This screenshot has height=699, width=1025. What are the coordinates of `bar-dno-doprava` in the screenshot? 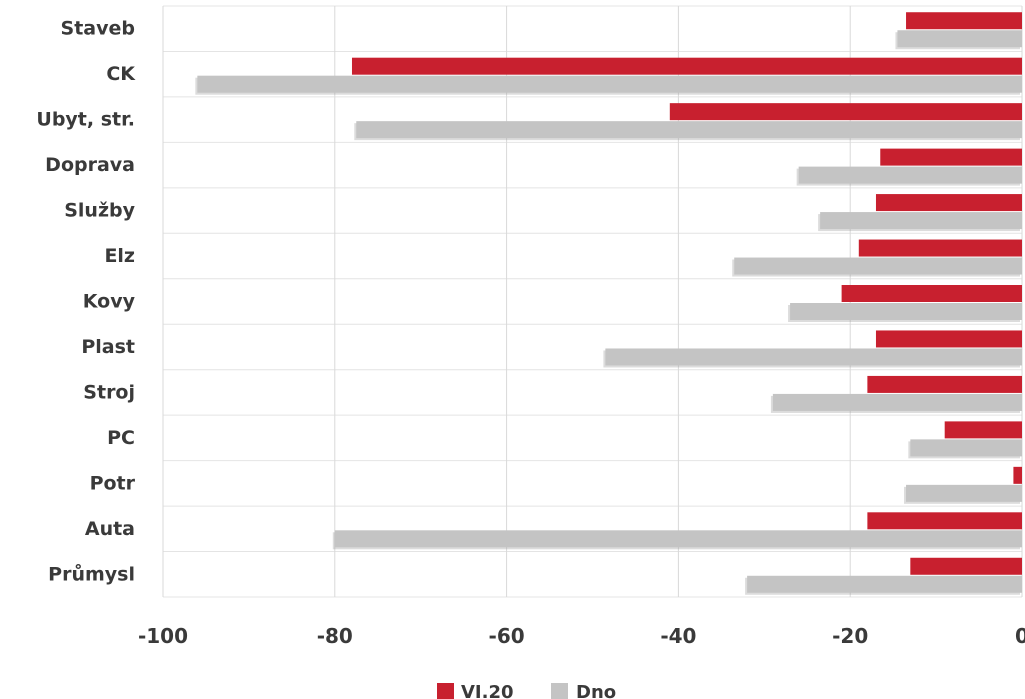 It's located at (910, 175).